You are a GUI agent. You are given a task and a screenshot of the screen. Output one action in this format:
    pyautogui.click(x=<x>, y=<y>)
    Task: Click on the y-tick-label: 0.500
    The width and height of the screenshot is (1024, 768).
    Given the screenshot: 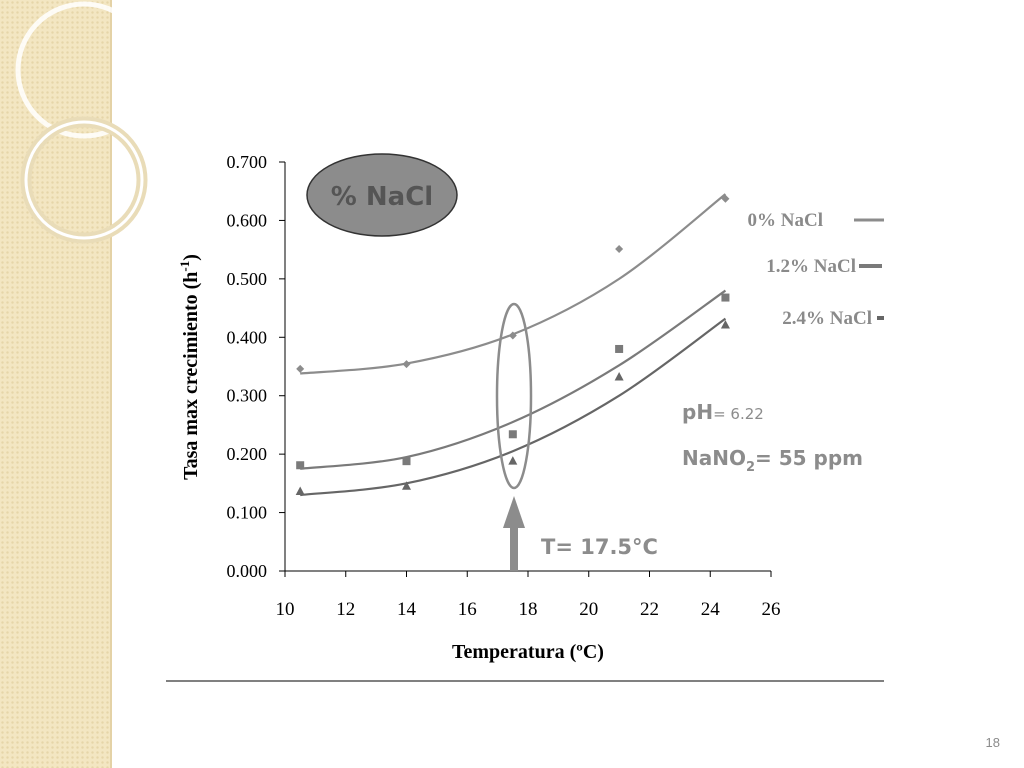 What is the action you would take?
    pyautogui.click(x=247, y=279)
    